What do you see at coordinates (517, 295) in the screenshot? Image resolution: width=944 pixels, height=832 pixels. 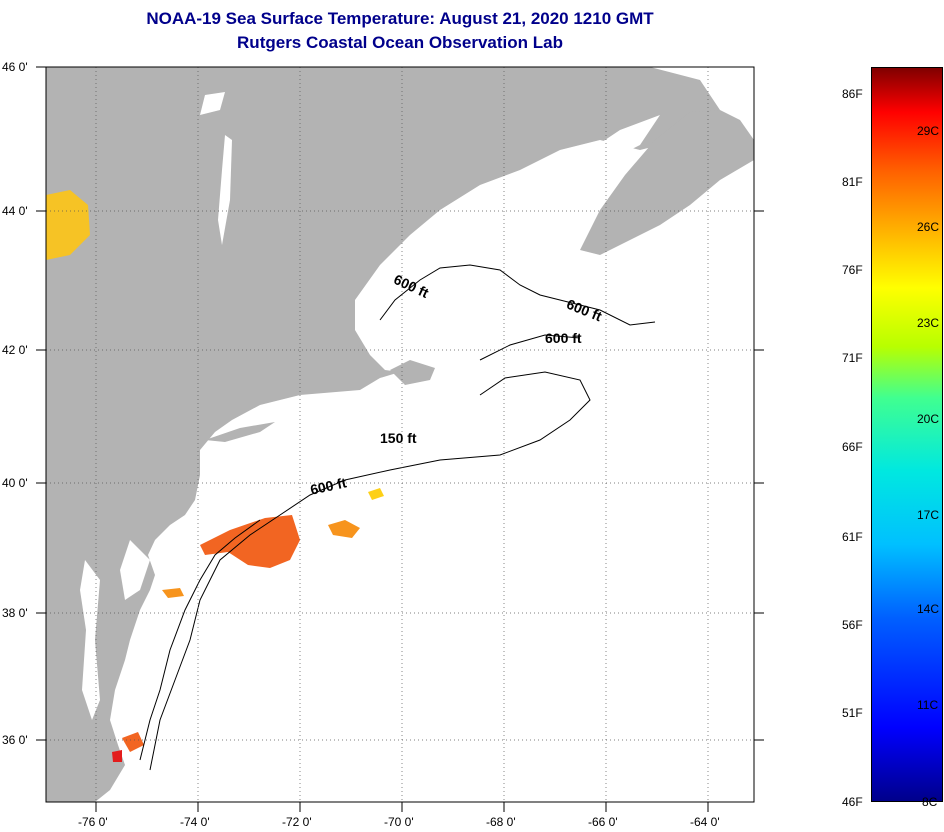 I see `contour-gulf-of-maine` at bounding box center [517, 295].